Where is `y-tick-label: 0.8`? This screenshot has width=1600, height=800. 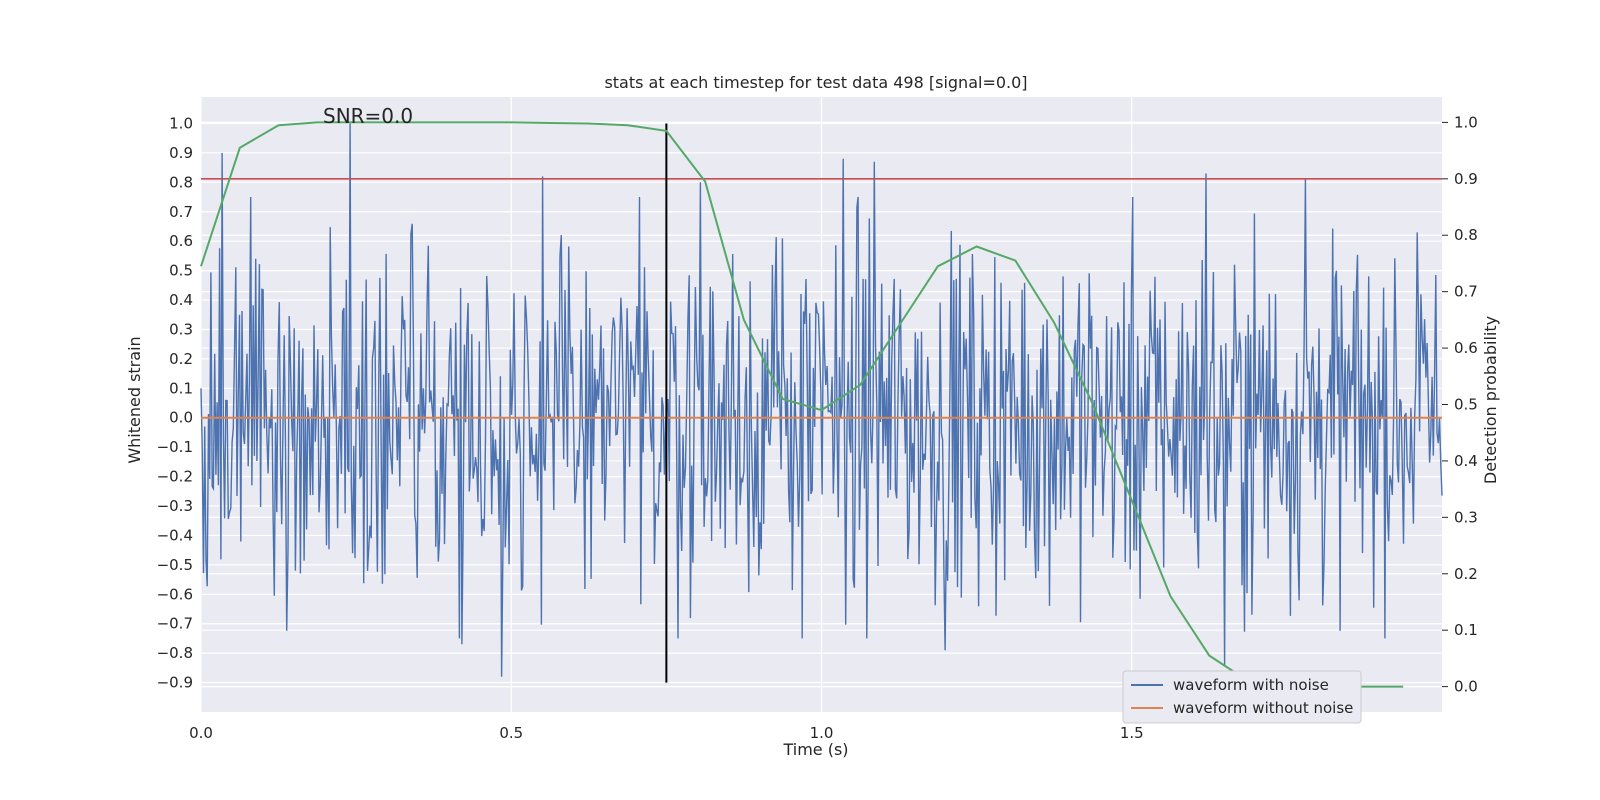
y-tick-label: 0.8 is located at coordinates (181, 182).